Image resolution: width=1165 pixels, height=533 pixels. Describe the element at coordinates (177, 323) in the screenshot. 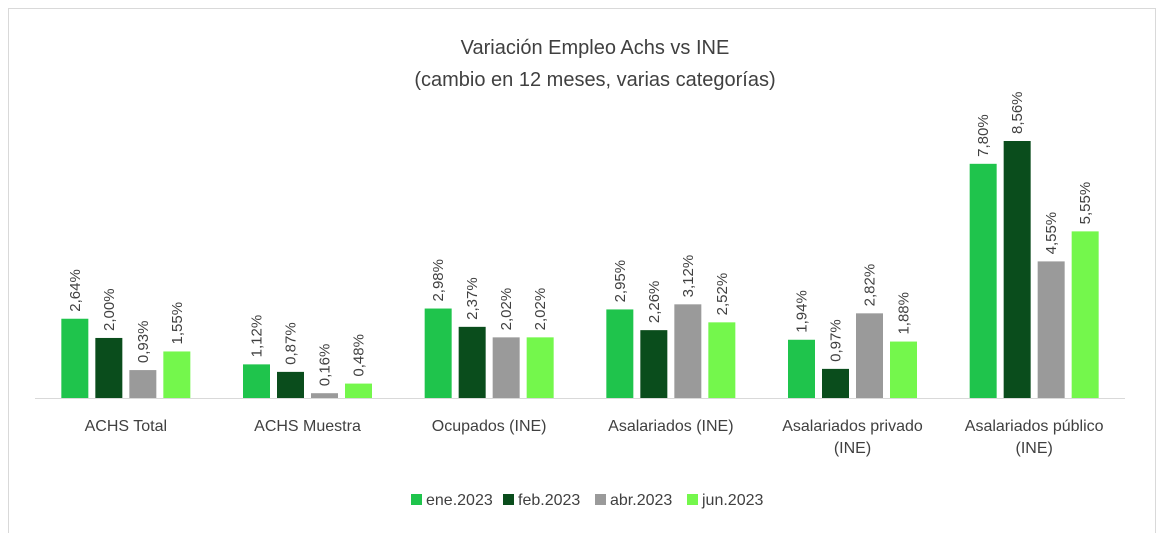

I see `data-label: 1,55%` at that location.